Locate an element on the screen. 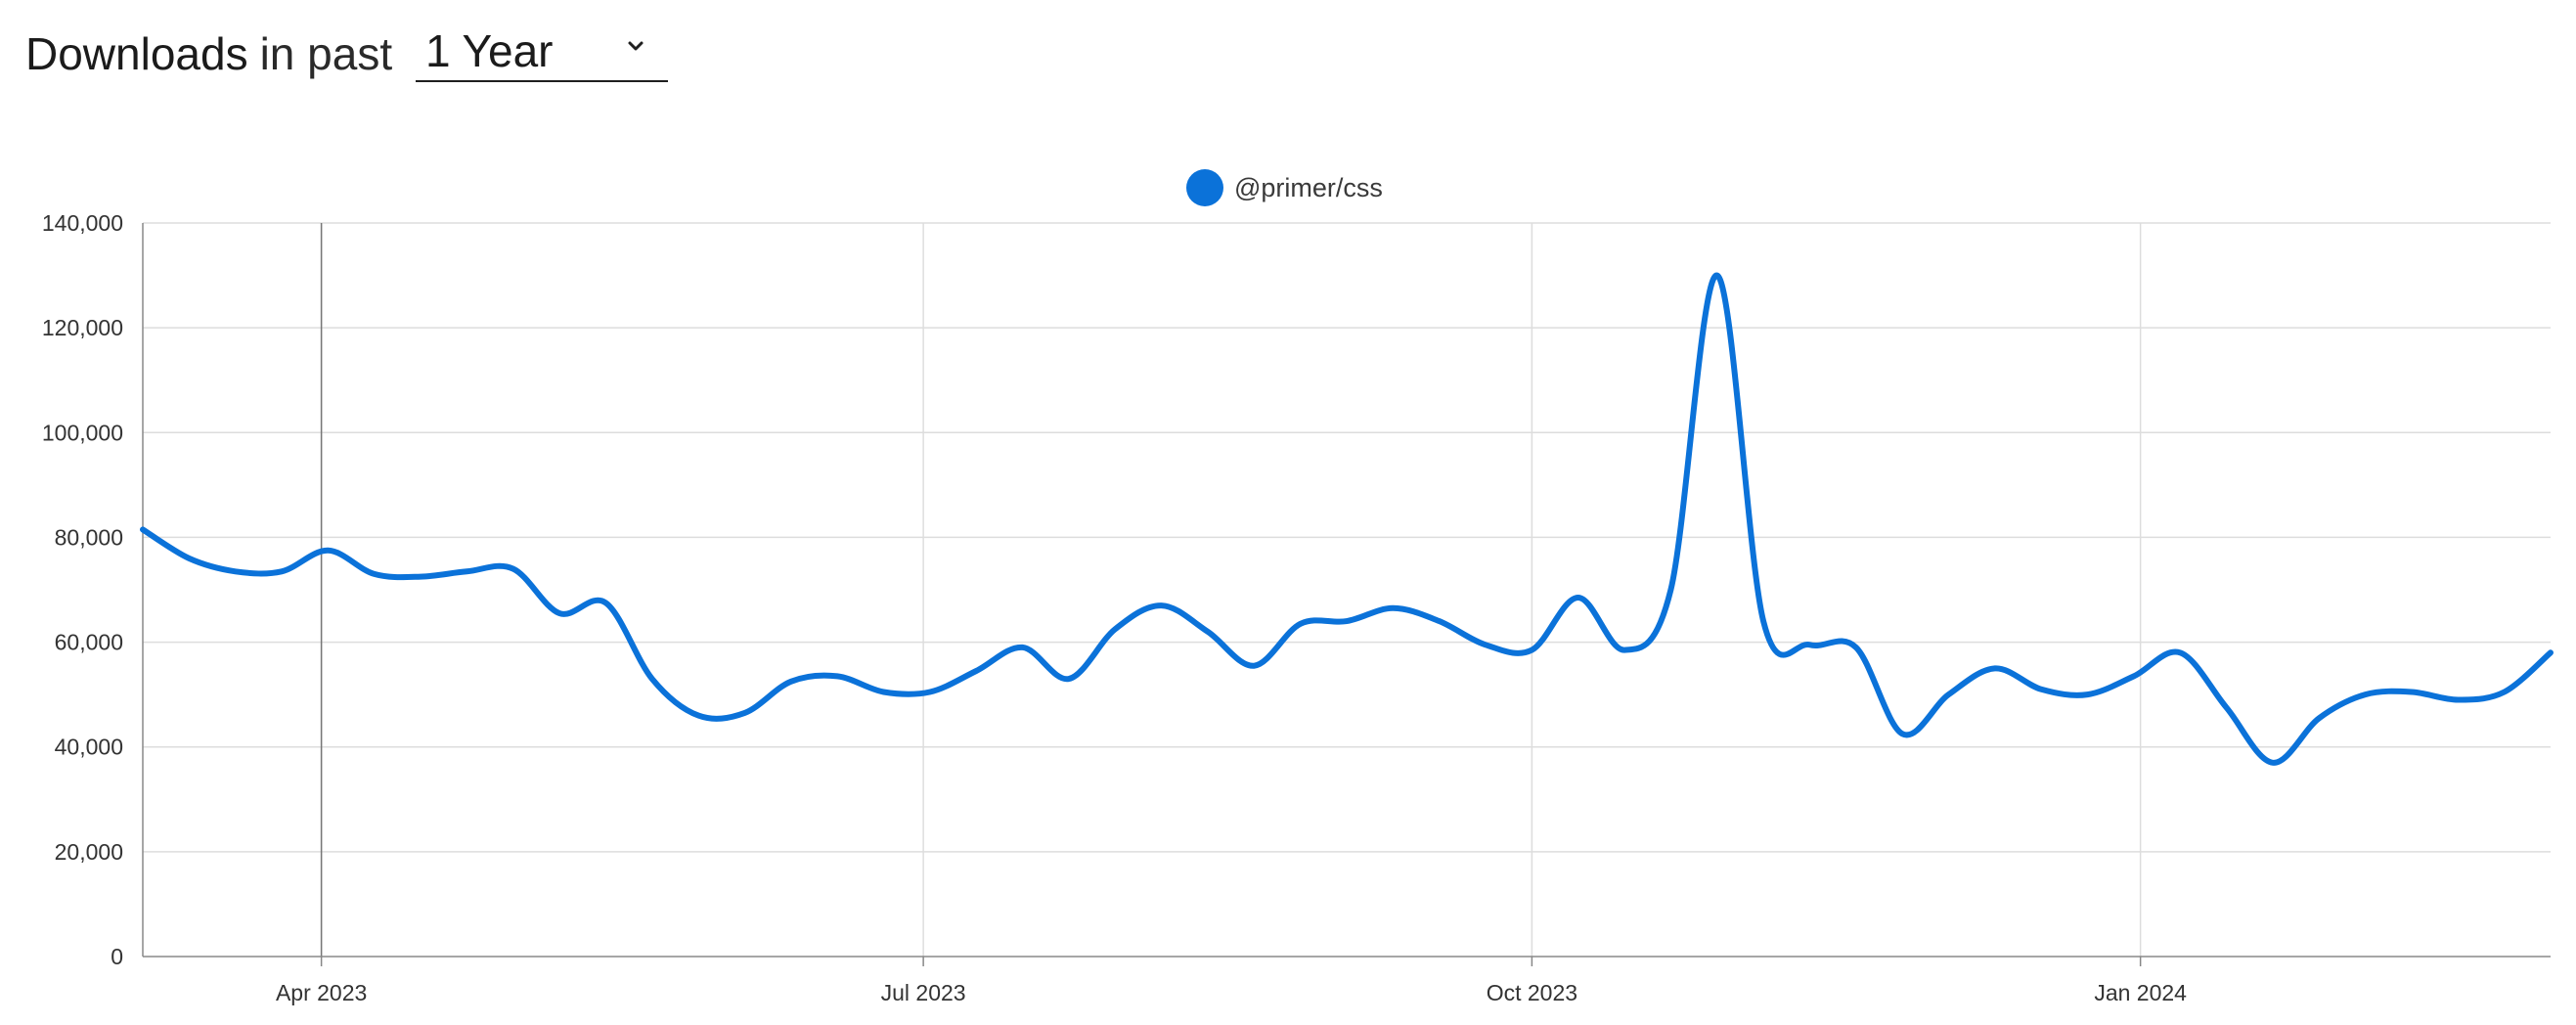 This screenshot has height=1025, width=2576. y-tick-label: 60,000 is located at coordinates (89, 642).